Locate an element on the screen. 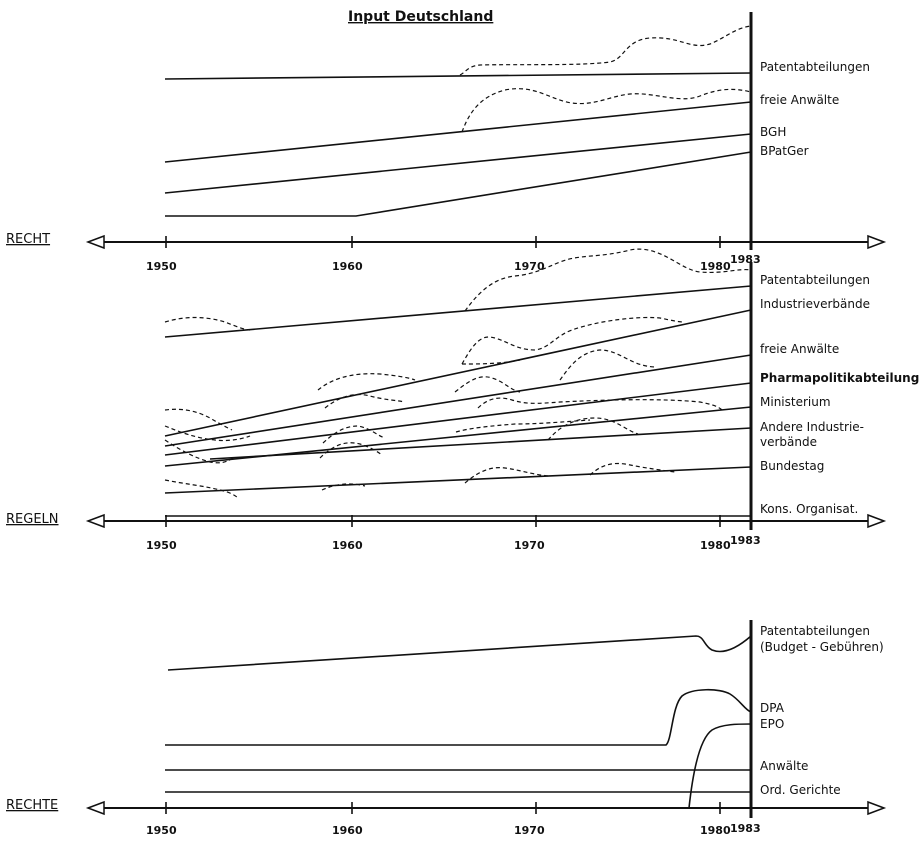  line-bundestag is located at coordinates (458, 480).